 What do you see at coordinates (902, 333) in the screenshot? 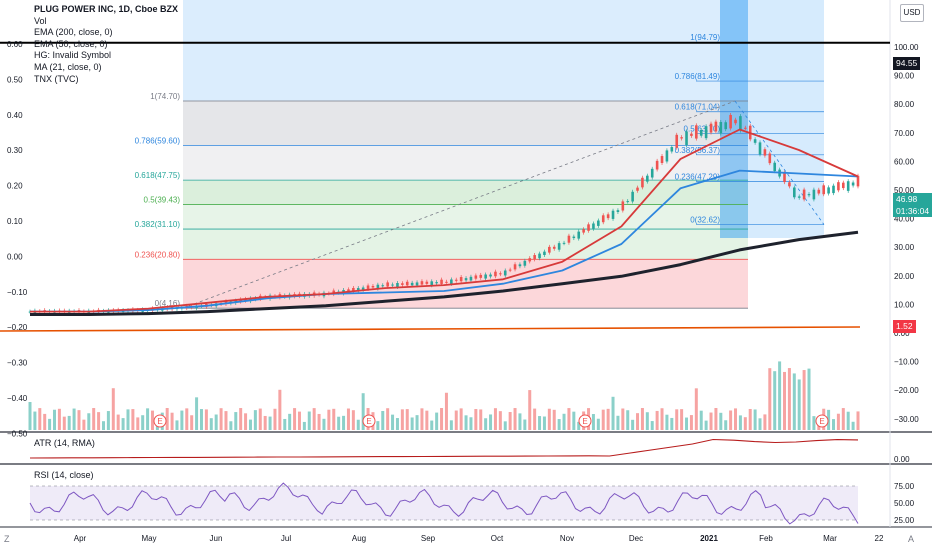
I see `right-axis-tick: 0.00` at bounding box center [902, 333].